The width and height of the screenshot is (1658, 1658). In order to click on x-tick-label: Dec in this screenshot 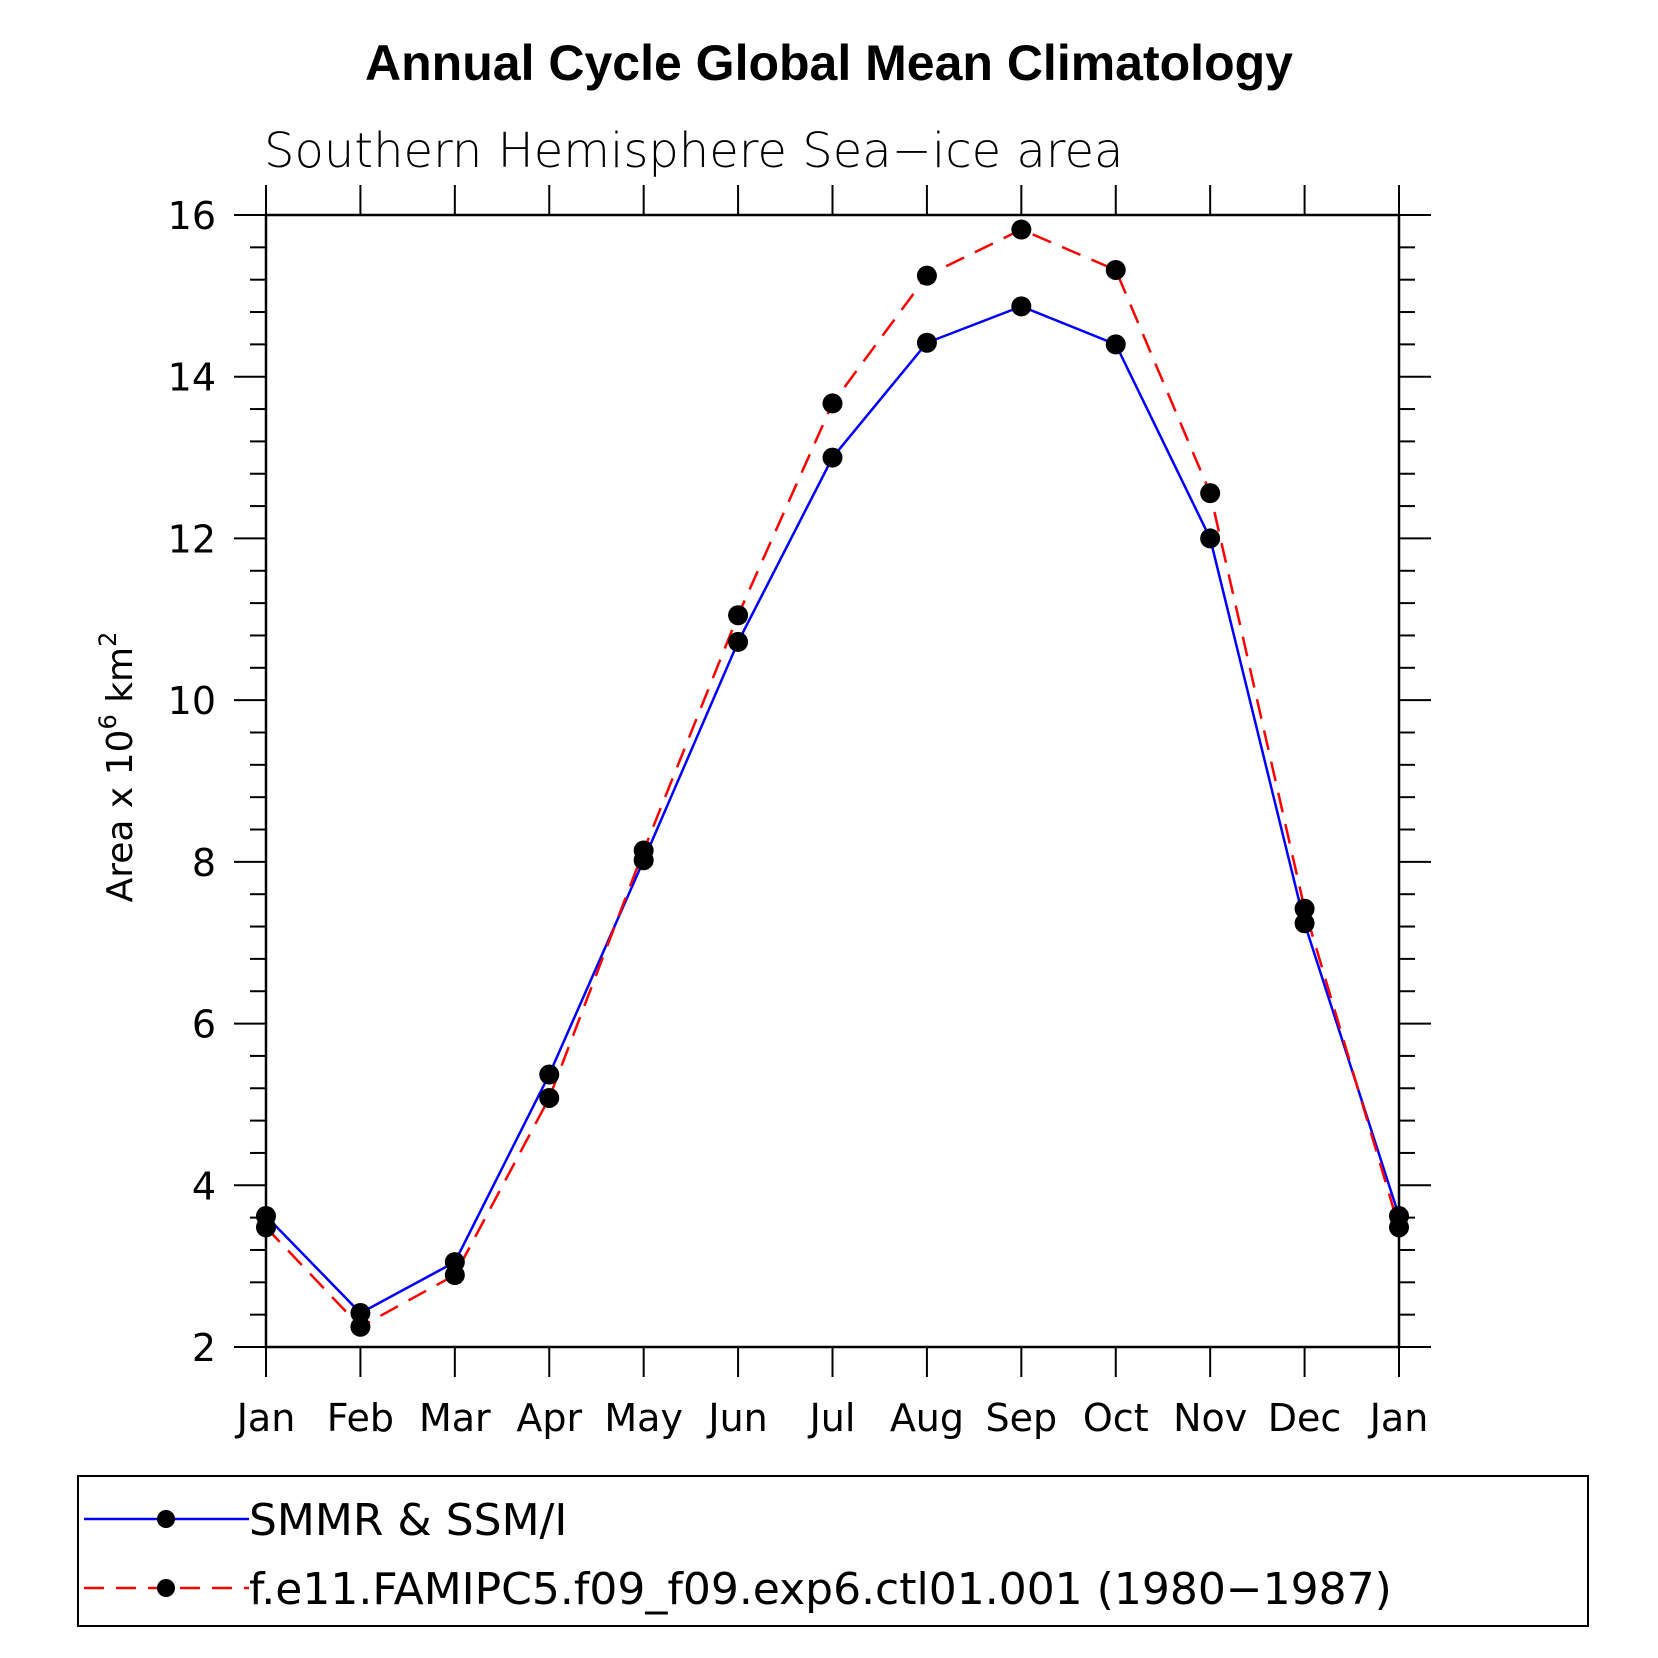, I will do `click(1305, 1418)`.